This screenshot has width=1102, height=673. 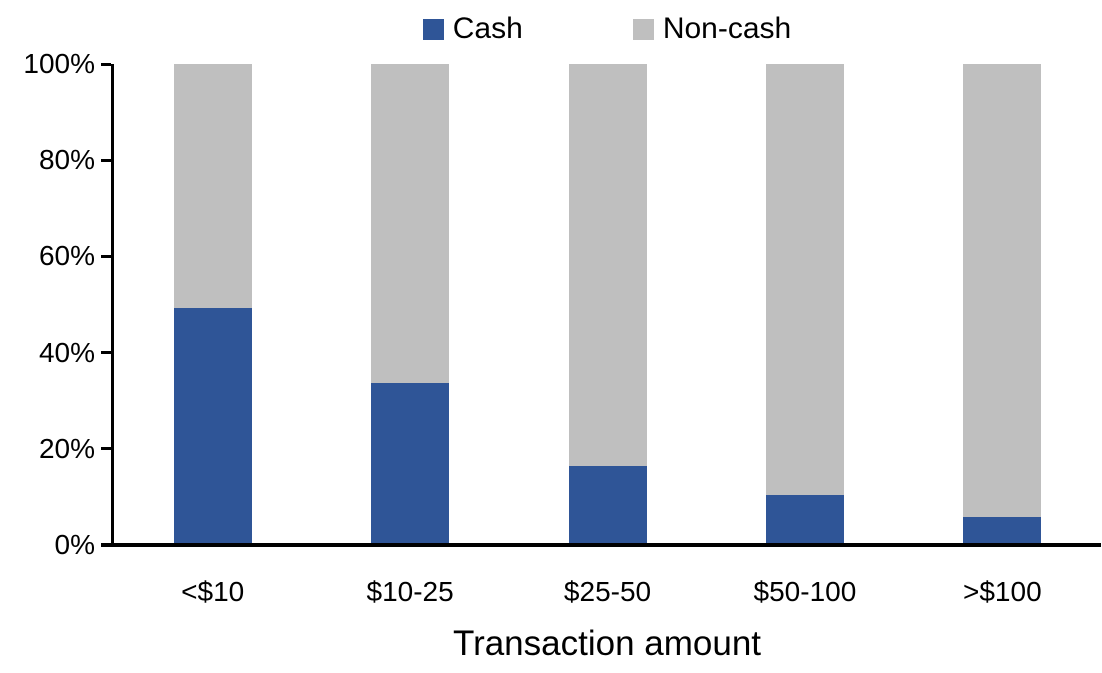 I want to click on y-axis-tick-label: 20%, so click(x=66, y=448).